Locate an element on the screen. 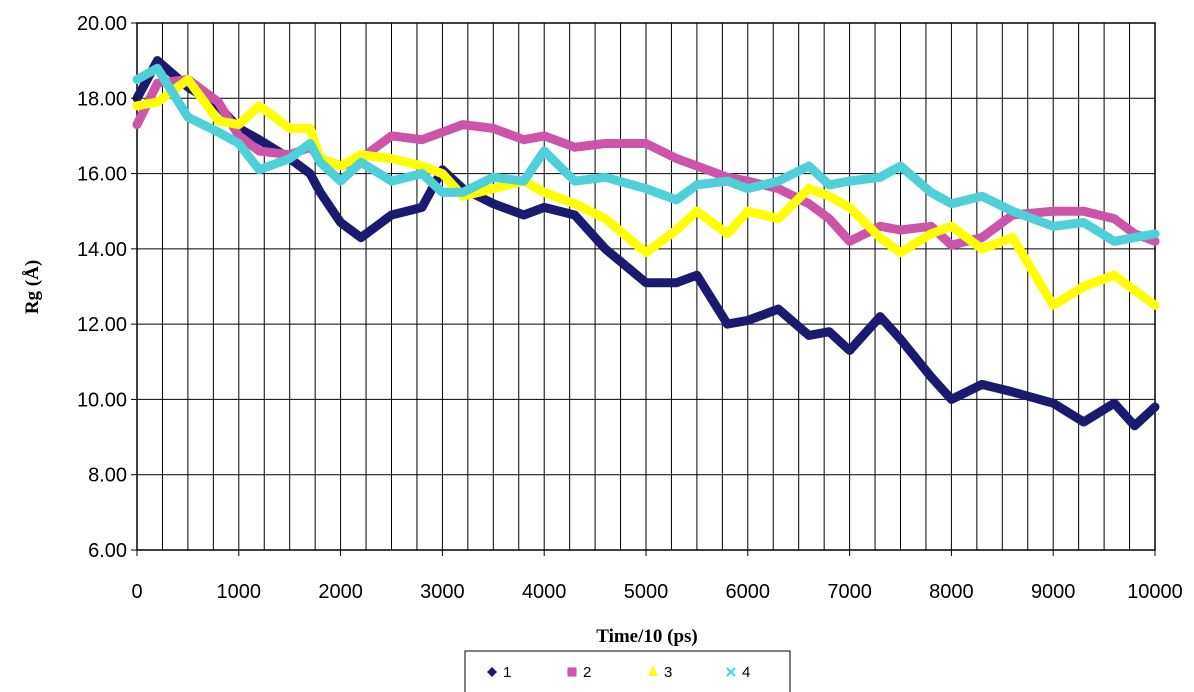  y-tick-label: 8.00 is located at coordinates (107, 476).